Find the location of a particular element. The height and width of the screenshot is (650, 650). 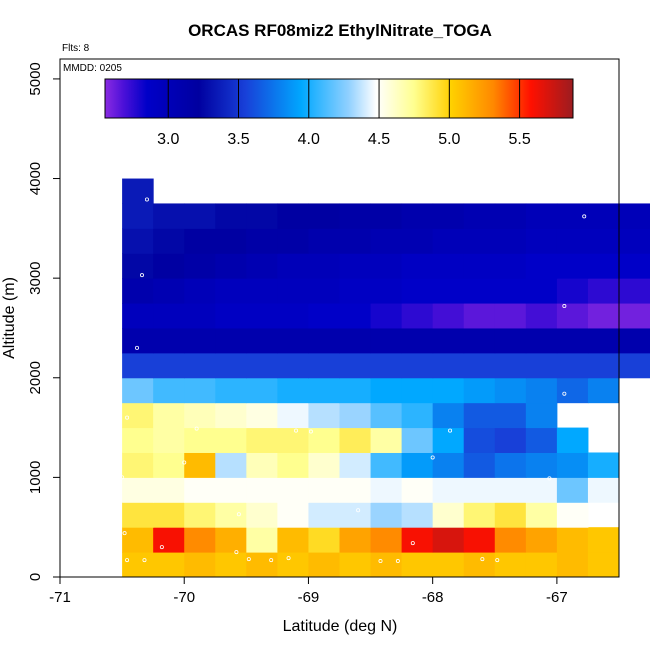

y-axis-label: Altitude (m) is located at coordinates (9, 318).